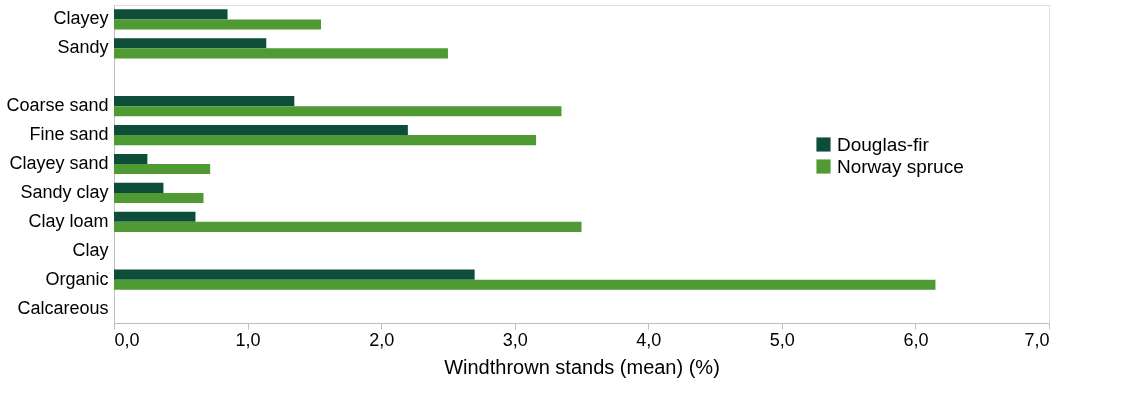 Image resolution: width=1128 pixels, height=416 pixels. Describe the element at coordinates (582, 366) in the screenshot. I see `x-axis-title: Windthrown stands (mean) (%)` at that location.